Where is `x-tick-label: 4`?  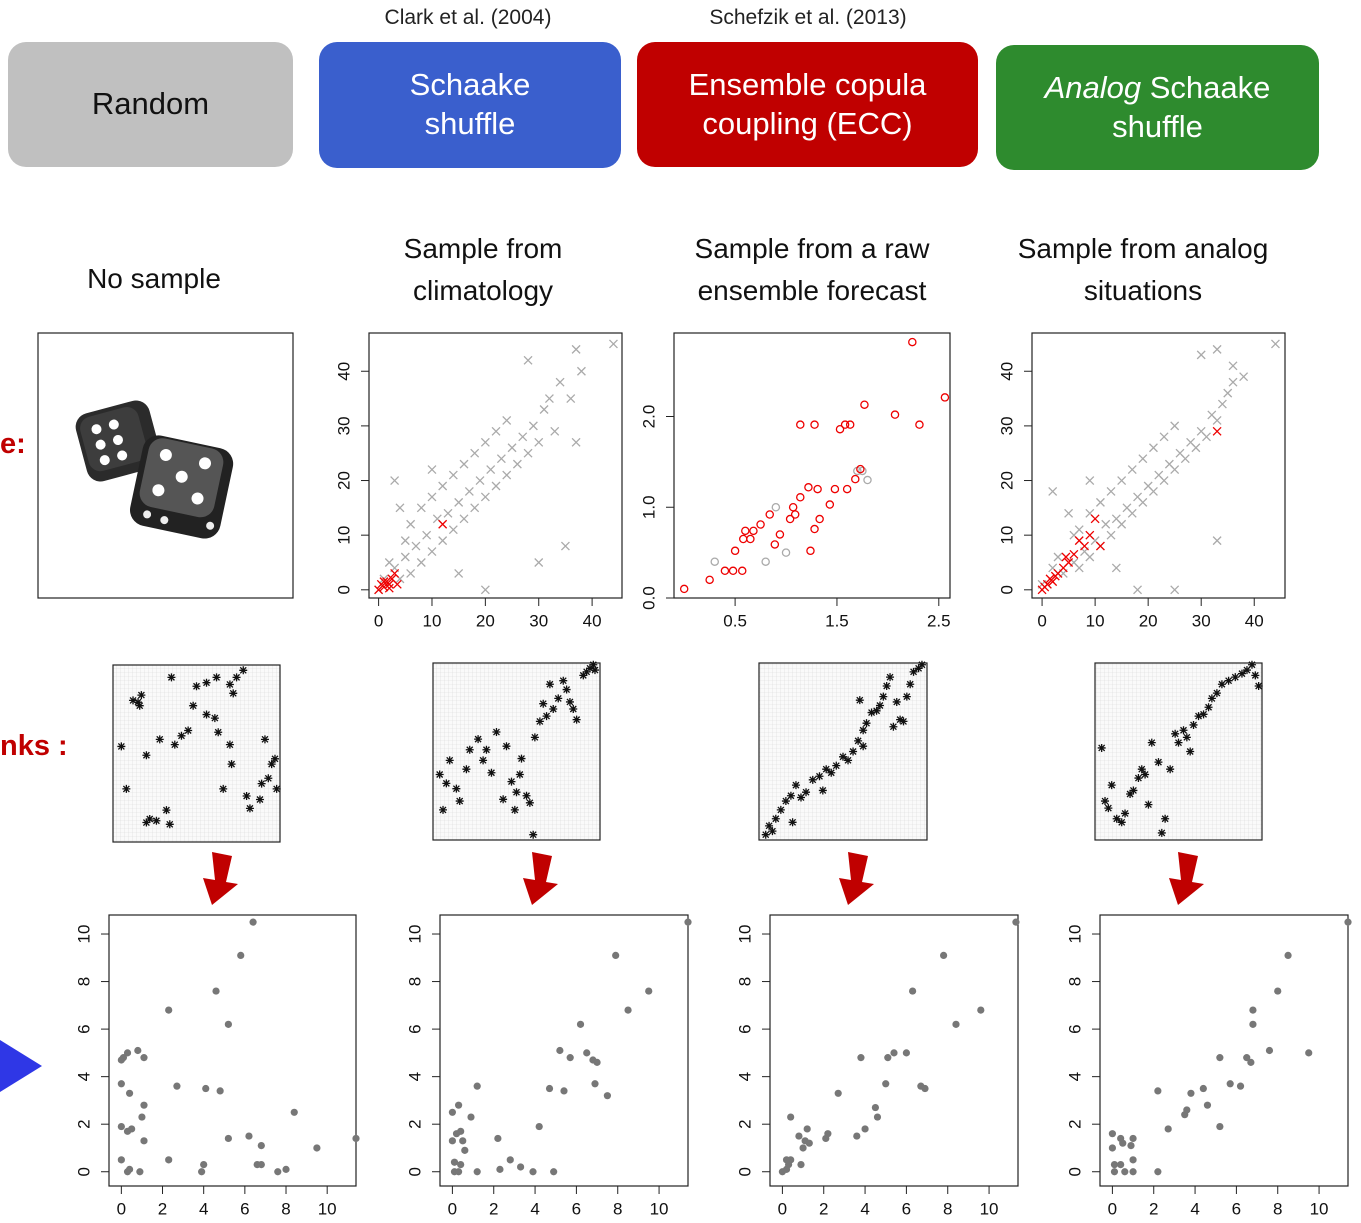 x-tick-label: 4 is located at coordinates (534, 1208).